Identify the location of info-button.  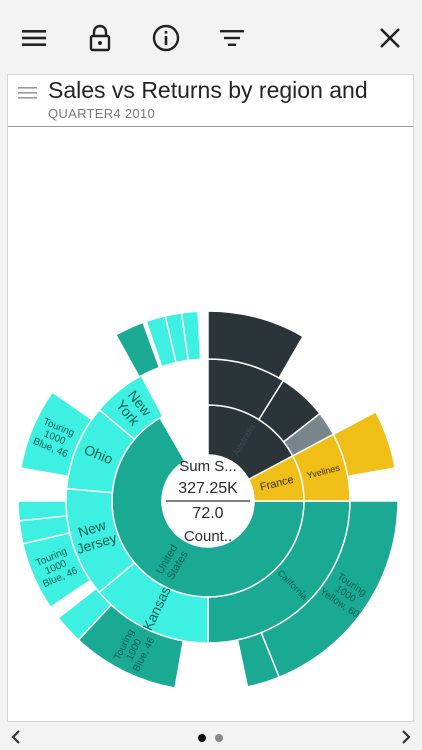
(166, 38).